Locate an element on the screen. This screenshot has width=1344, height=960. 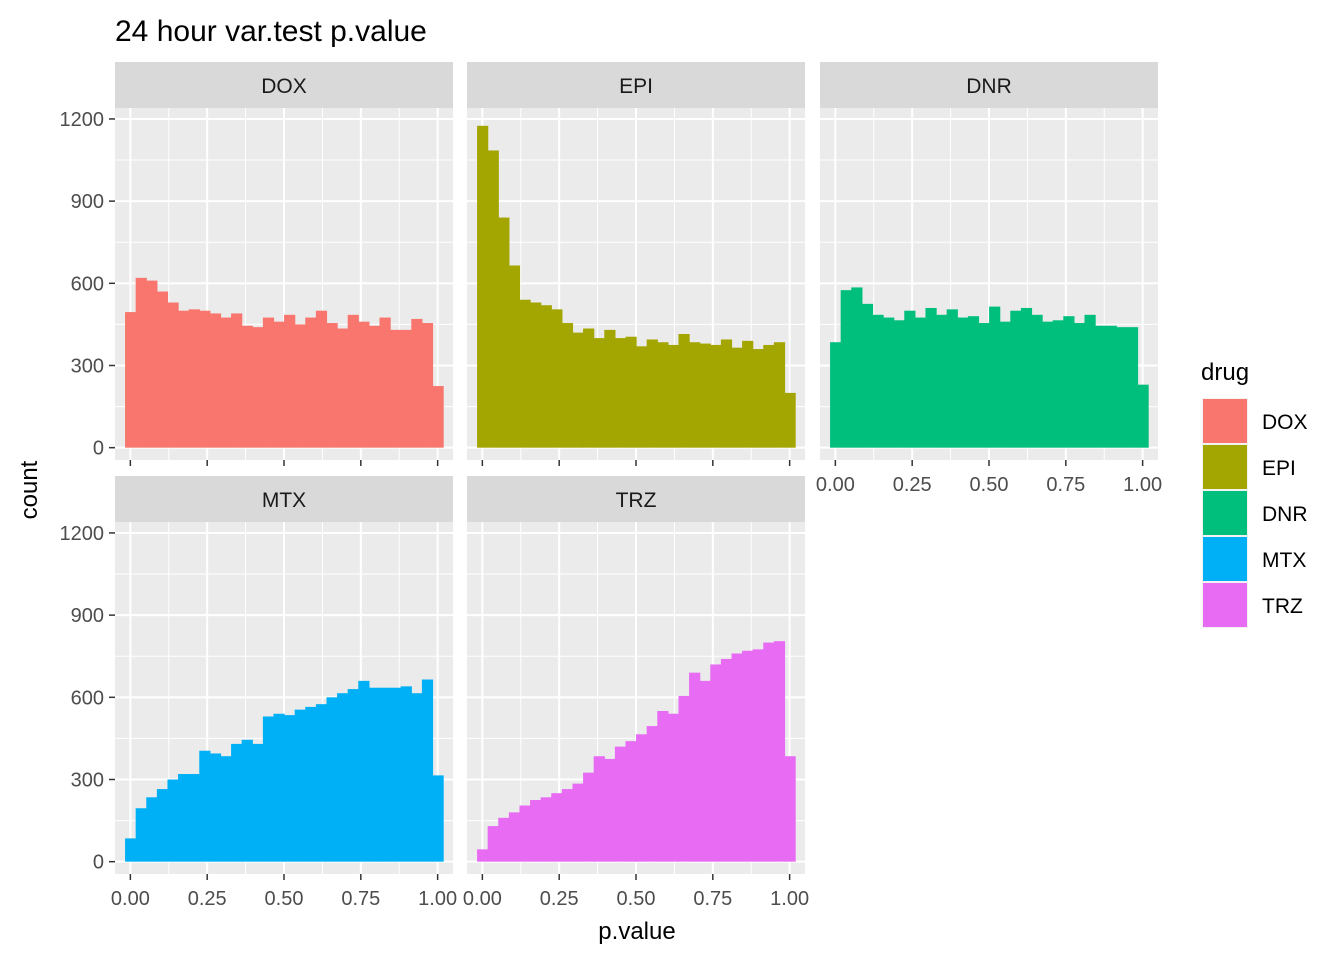
legend-label-dox: DOX is located at coordinates (1285, 422).